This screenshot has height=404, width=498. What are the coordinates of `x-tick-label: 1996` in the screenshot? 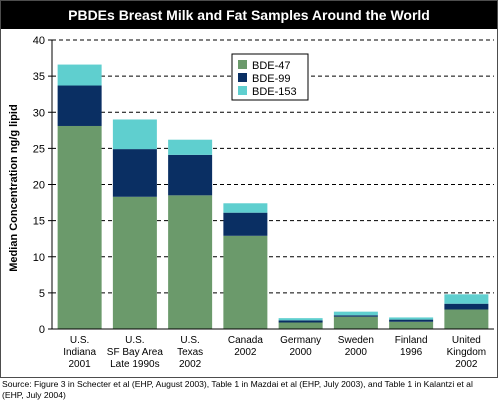 It's located at (411, 352).